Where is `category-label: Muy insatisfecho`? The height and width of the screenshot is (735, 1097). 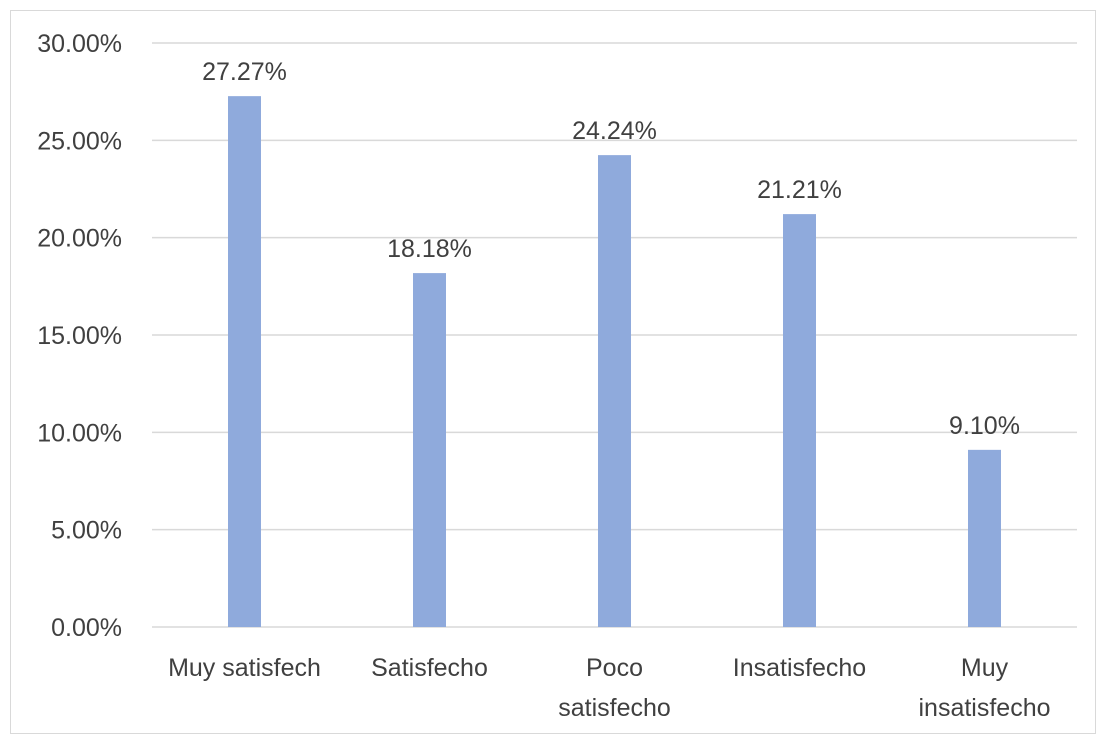
category-label: Muy insatisfecho is located at coordinates (984, 688).